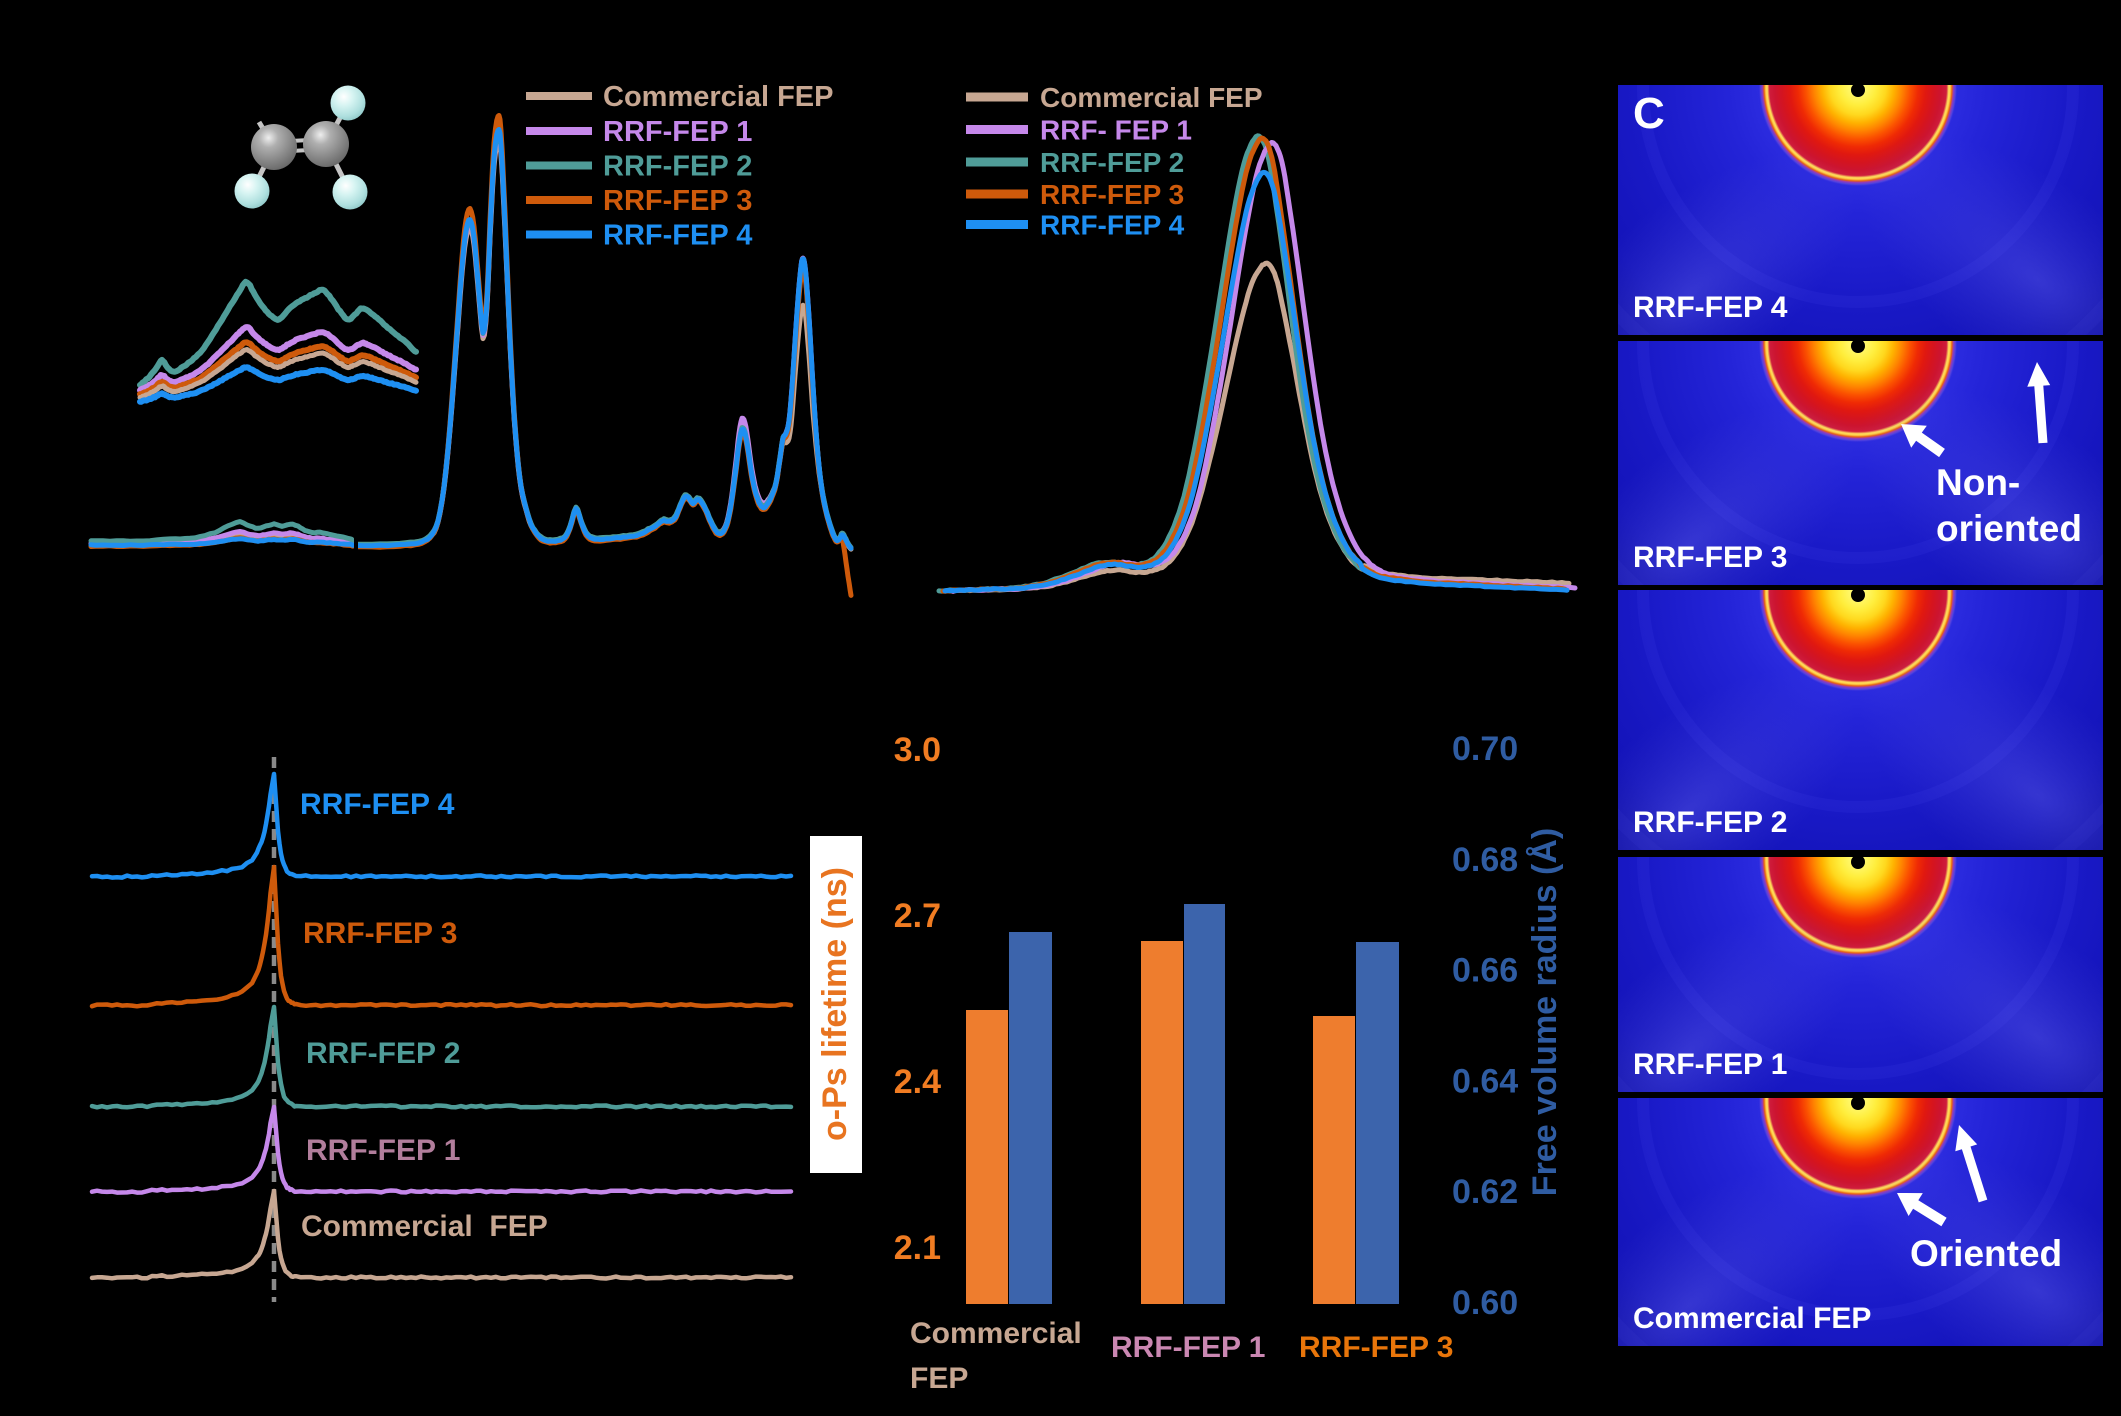 This screenshot has height=1416, width=2121. What do you see at coordinates (1485, 1081) in the screenshot?
I see `svg-text: 0.64` at bounding box center [1485, 1081].